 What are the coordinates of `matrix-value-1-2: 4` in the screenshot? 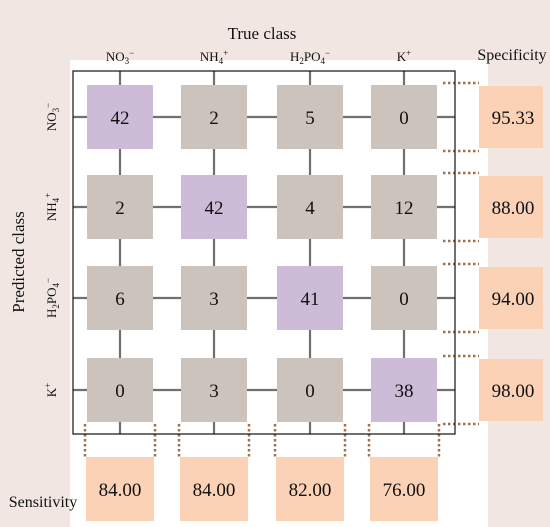 It's located at (310, 208).